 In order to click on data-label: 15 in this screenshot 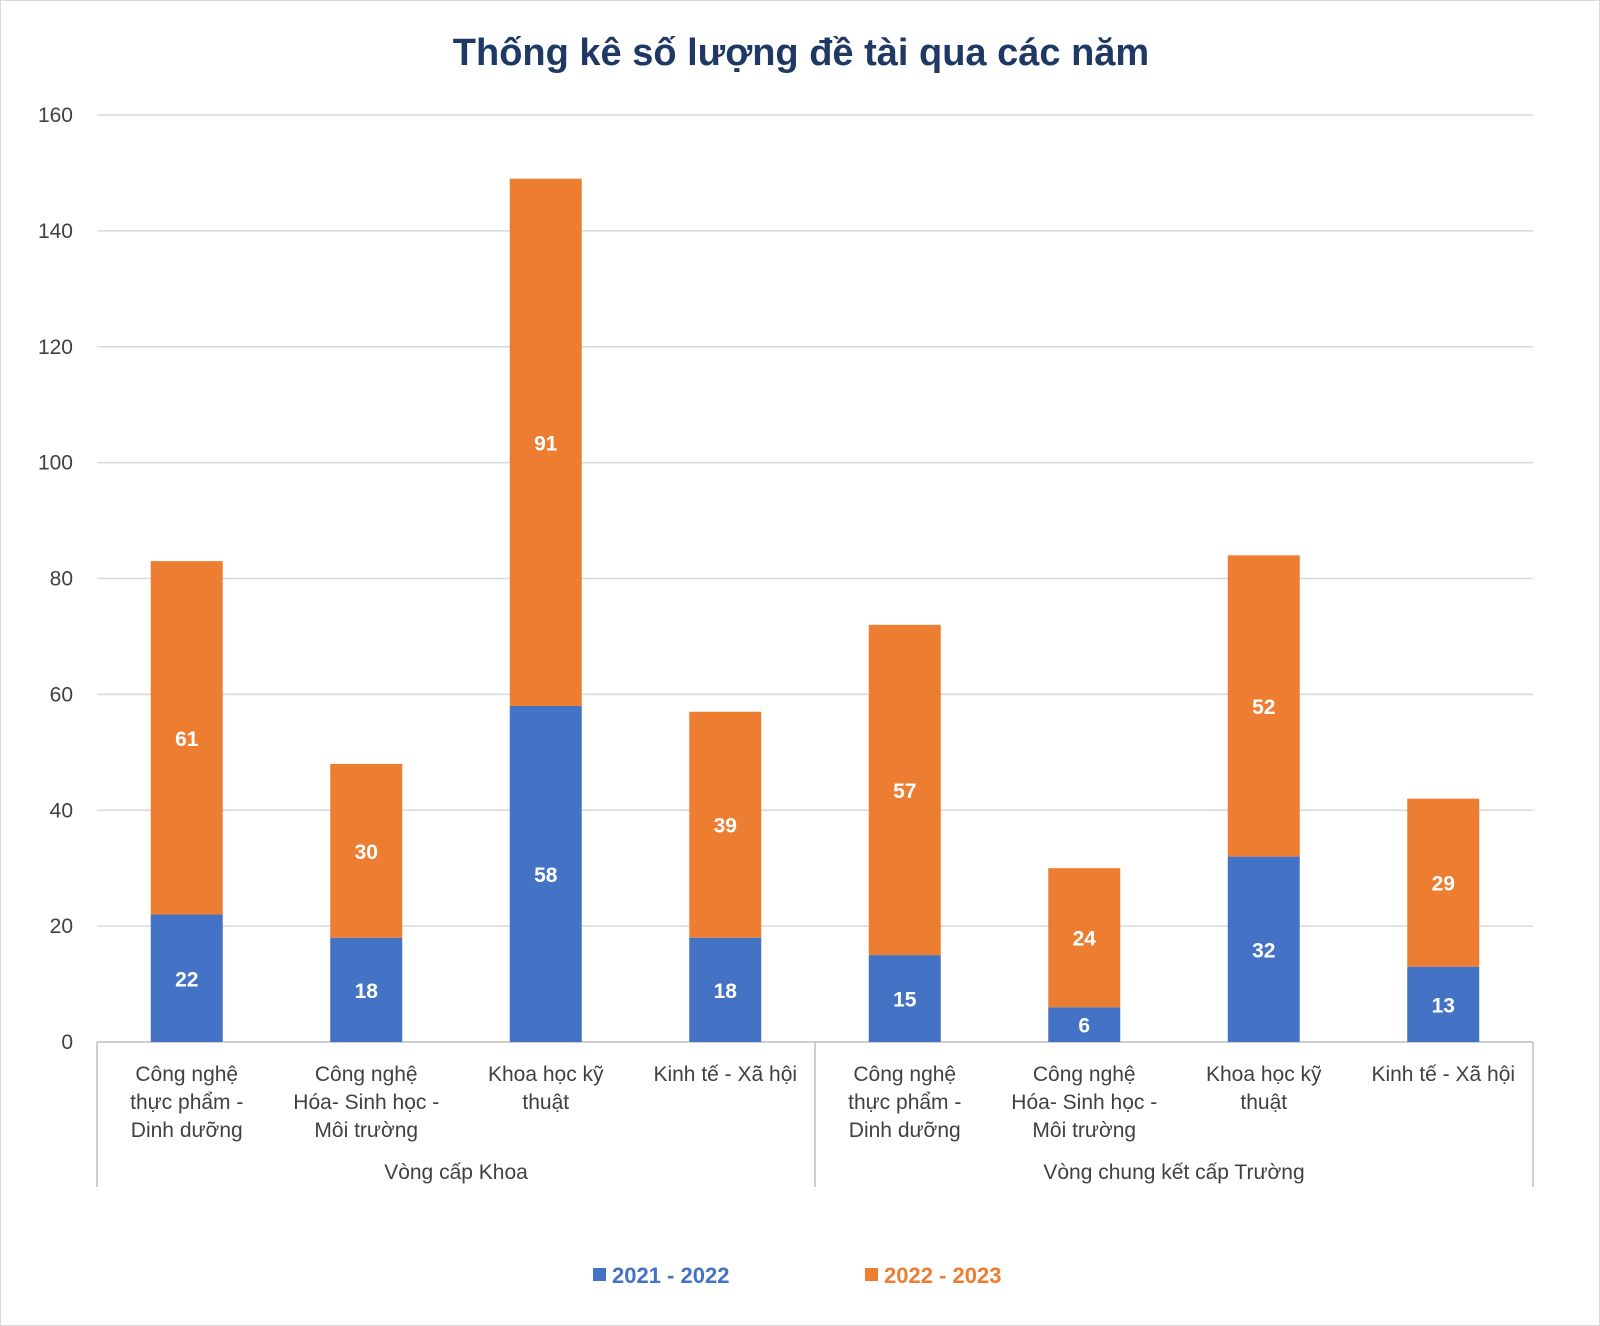, I will do `click(905, 1000)`.